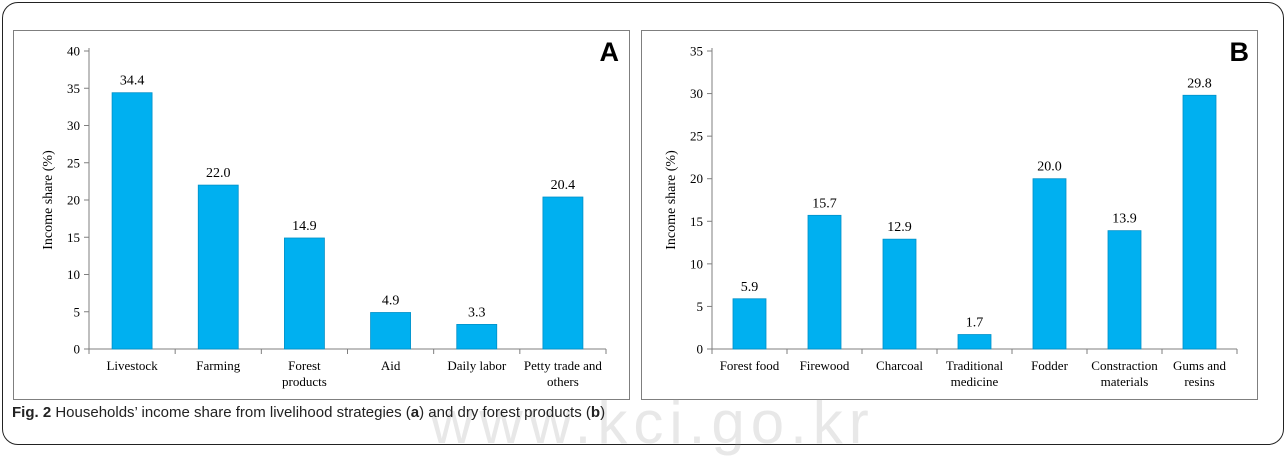  I want to click on x-tick-label: Petty trade and, so click(563, 365).